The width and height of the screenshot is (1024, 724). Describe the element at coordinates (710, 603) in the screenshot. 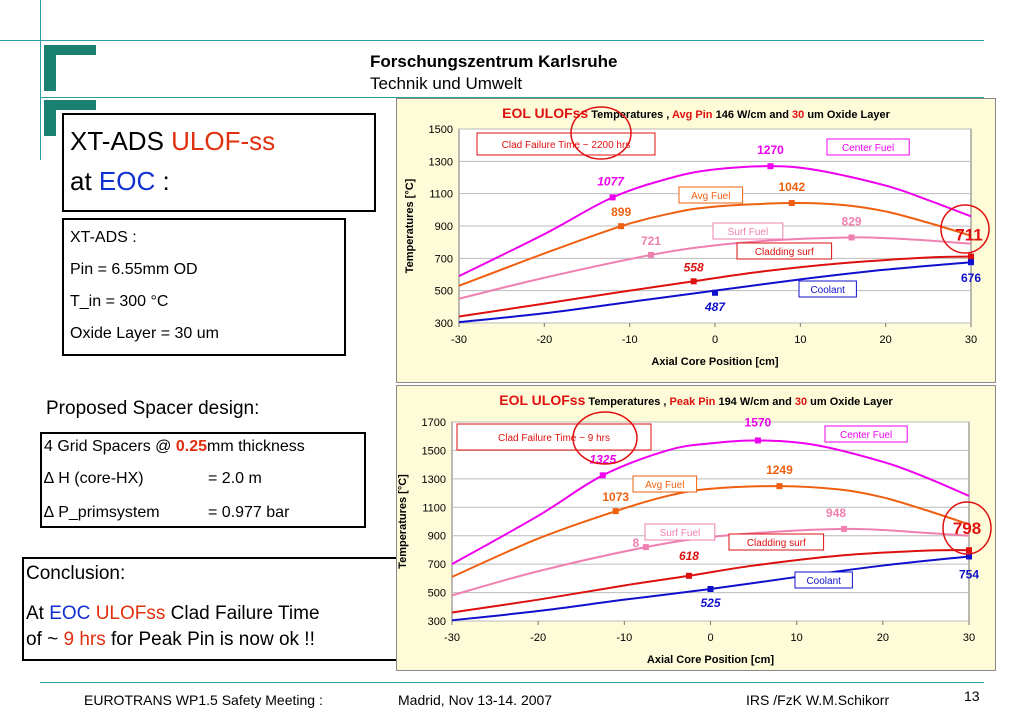

I see `data-label: 525` at that location.